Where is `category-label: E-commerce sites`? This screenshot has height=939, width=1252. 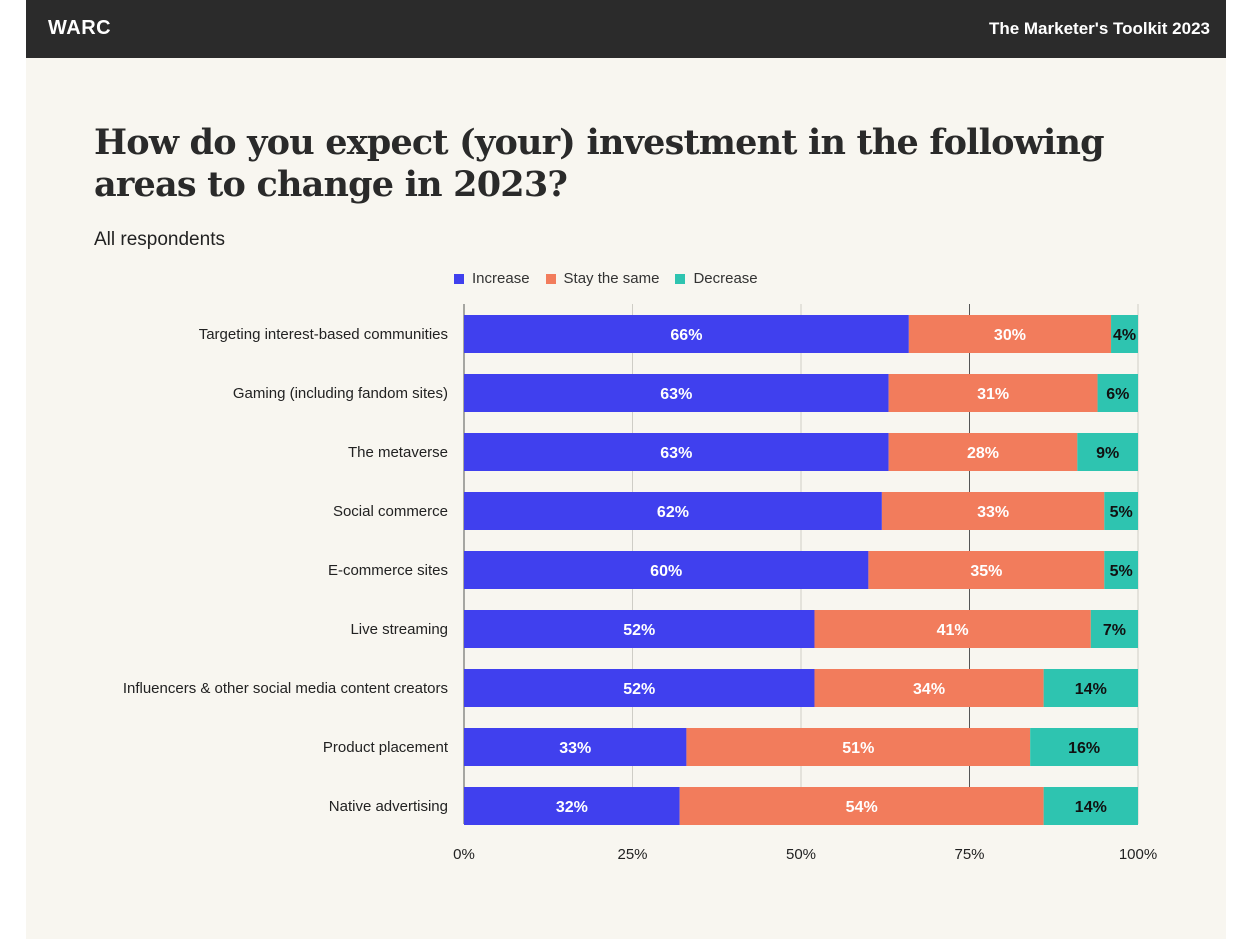
category-label: E-commerce sites is located at coordinates (388, 570).